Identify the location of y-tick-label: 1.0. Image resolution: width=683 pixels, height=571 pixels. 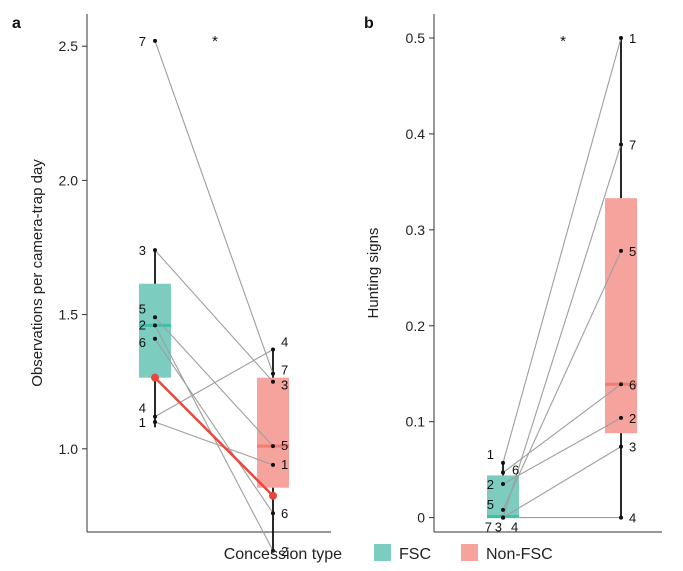
(69, 449).